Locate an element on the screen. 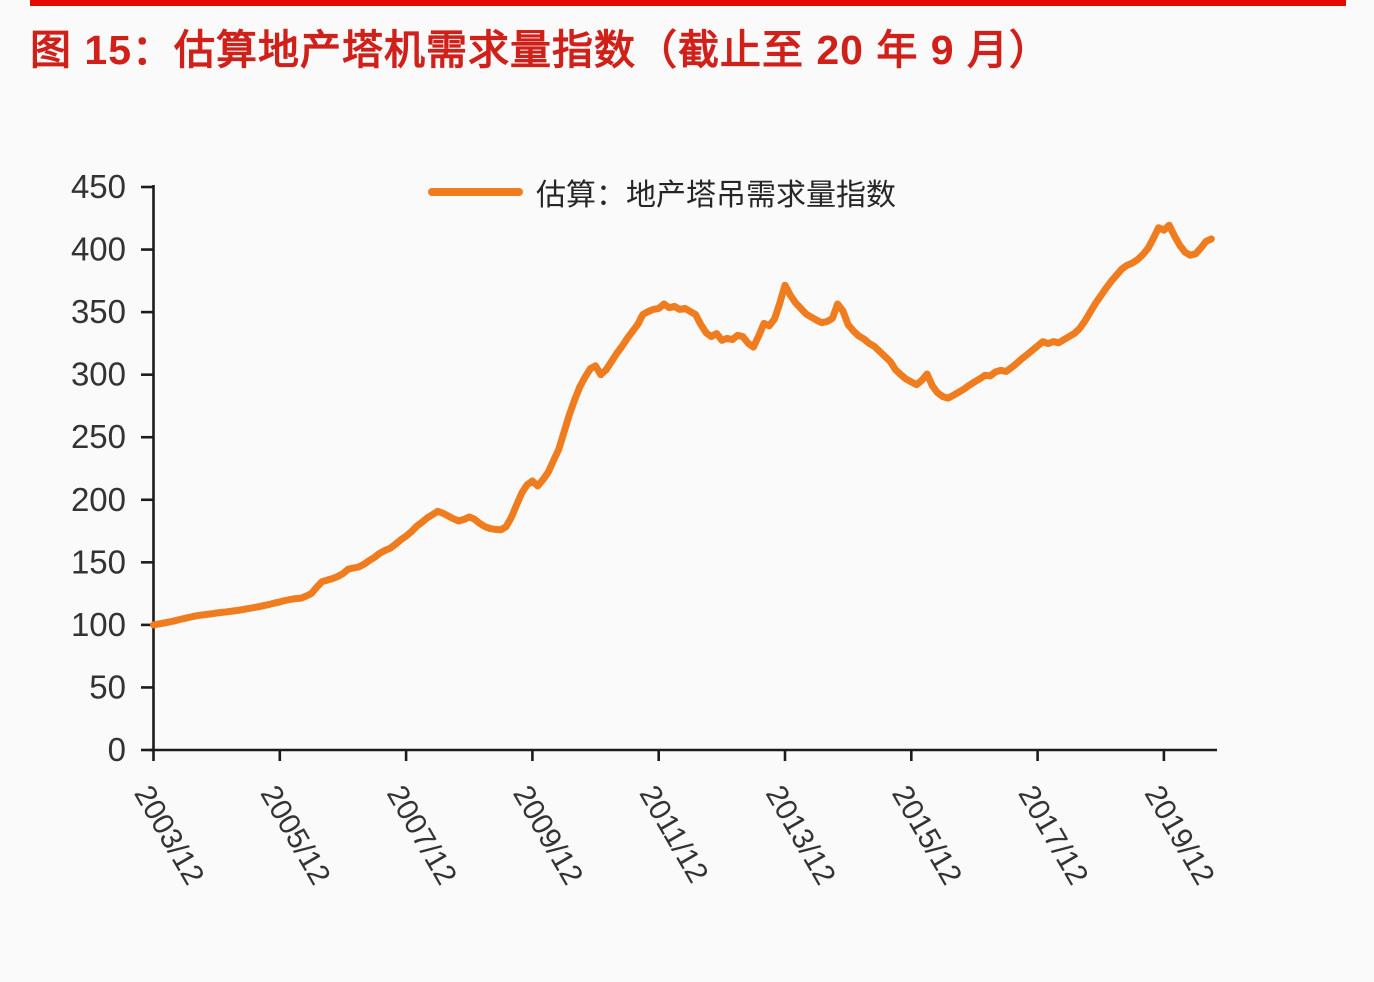  chart-legend: 估算：地产塔吊需求量指数 is located at coordinates (662, 192).